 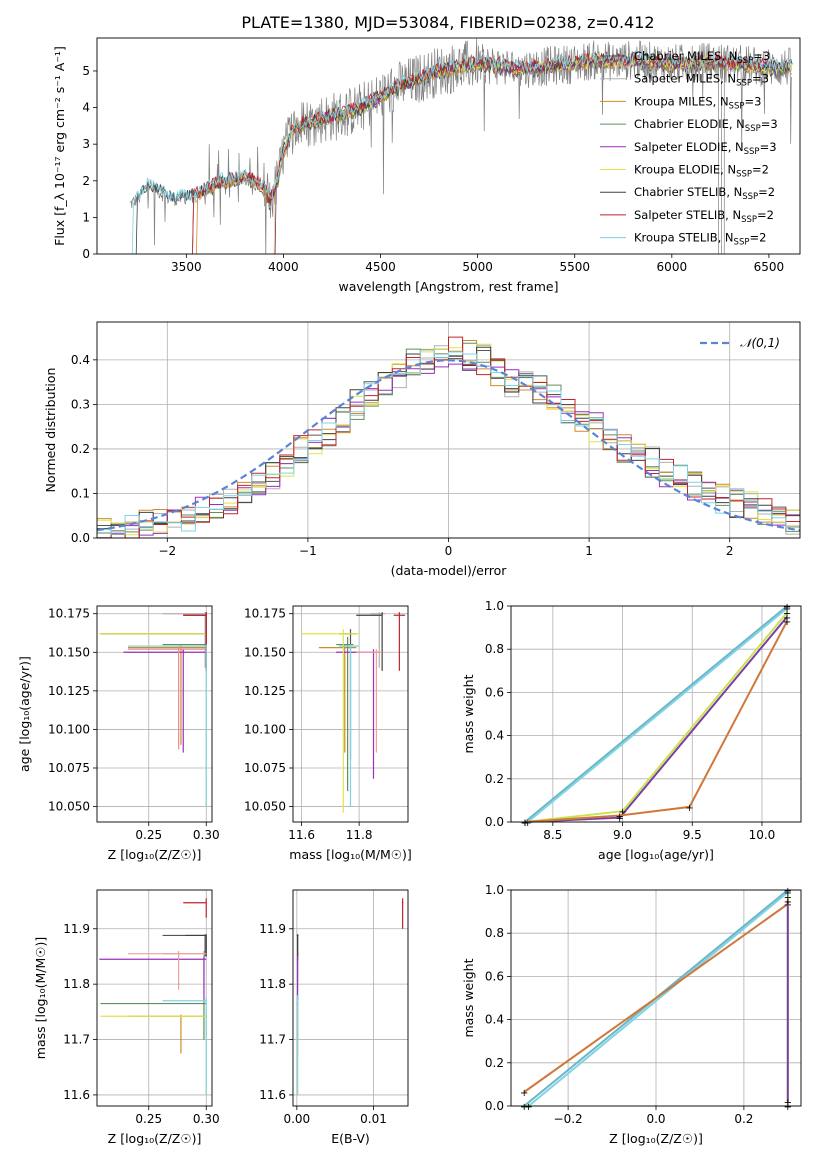 What do you see at coordinates (80, 404) in the screenshot?
I see `y-tick-label: 0.3` at bounding box center [80, 404].